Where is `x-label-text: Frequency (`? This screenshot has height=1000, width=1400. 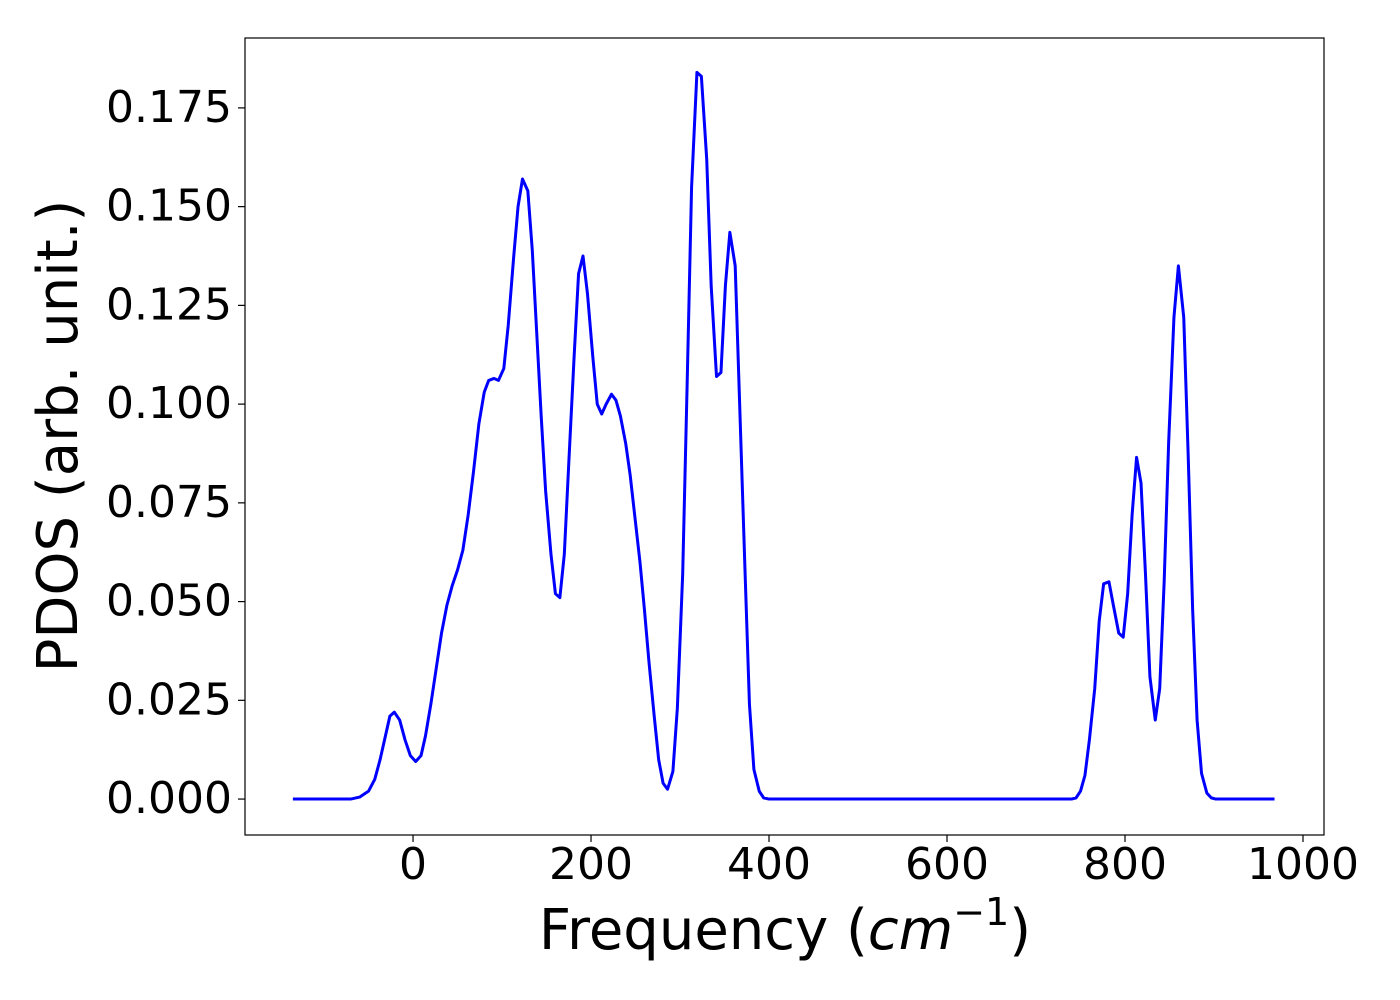
x-label-text: Frequency ( is located at coordinates (703, 930).